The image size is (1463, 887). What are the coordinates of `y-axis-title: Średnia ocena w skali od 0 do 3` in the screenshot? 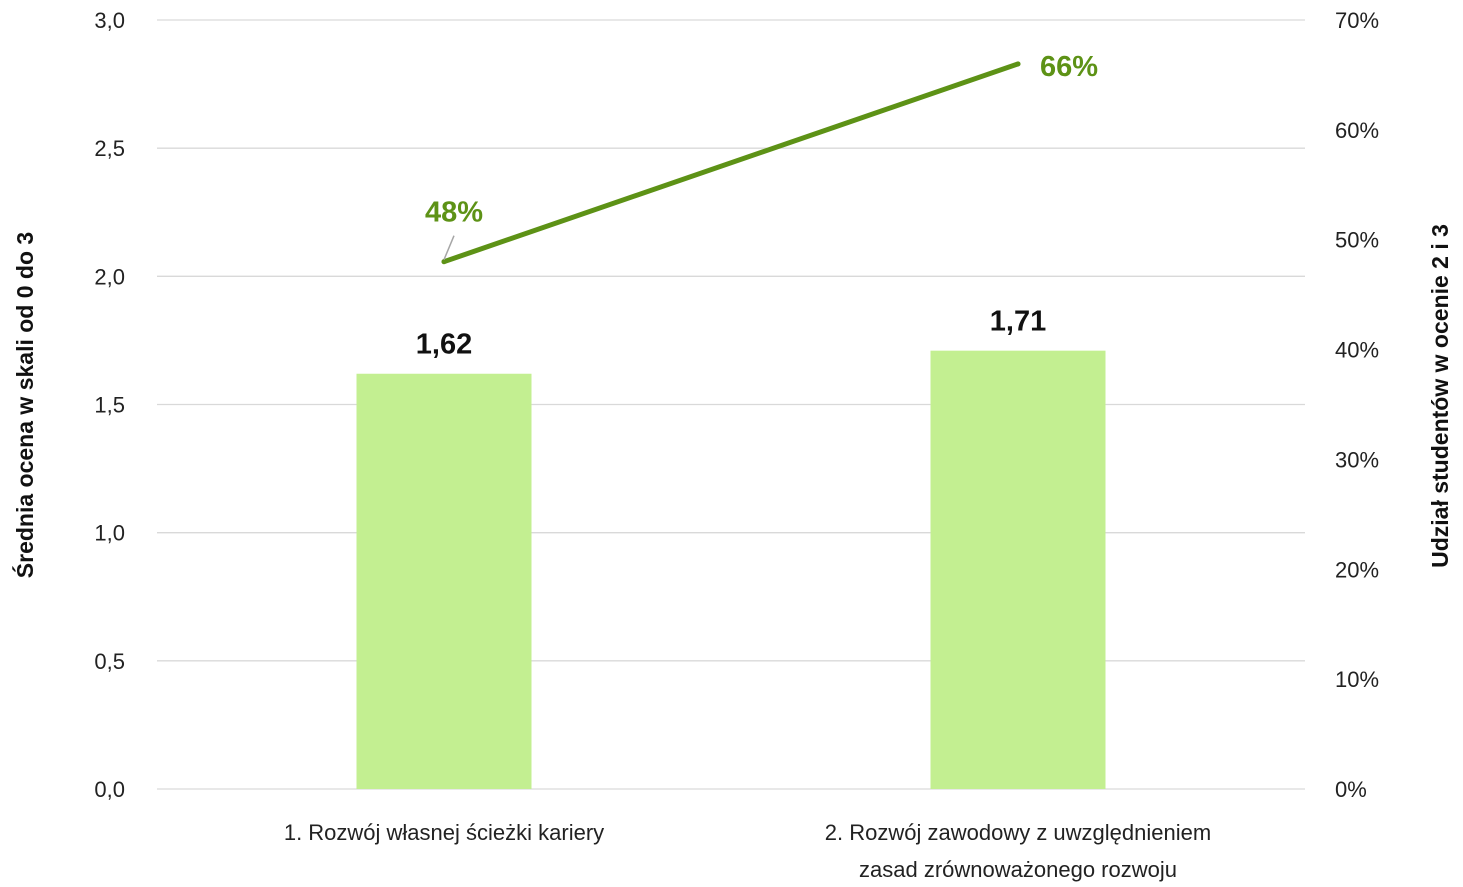 It's located at (24, 405).